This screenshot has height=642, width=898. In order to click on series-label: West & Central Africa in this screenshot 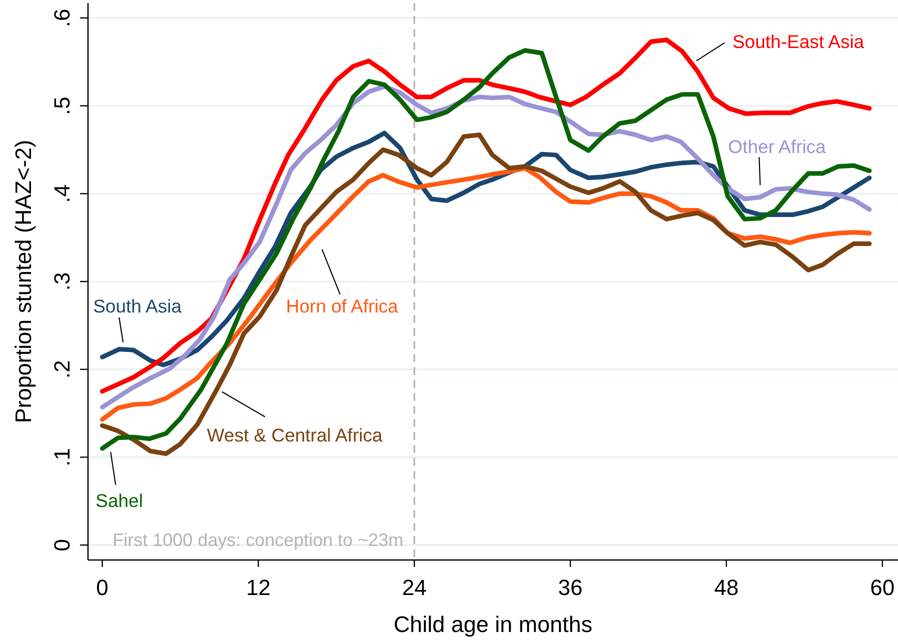, I will do `click(295, 435)`.